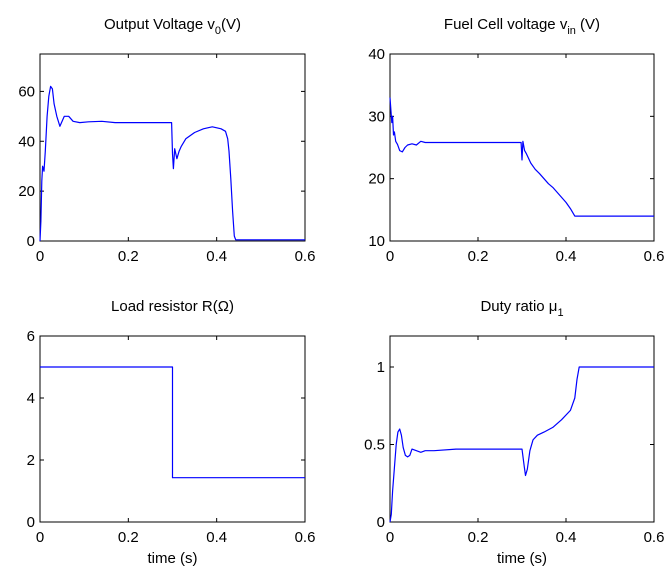  What do you see at coordinates (128, 256) in the screenshot?
I see `output-voltage-xtick-label: 0.2` at bounding box center [128, 256].